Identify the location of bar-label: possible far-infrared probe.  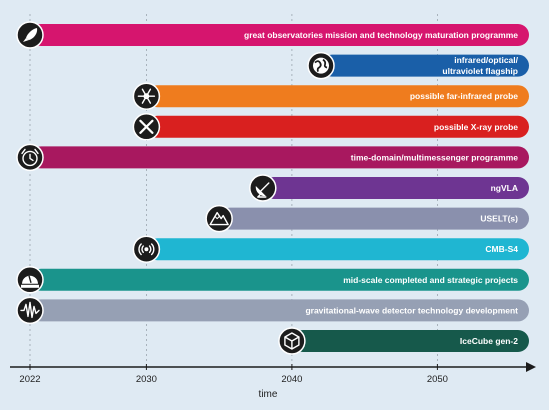
(464, 96).